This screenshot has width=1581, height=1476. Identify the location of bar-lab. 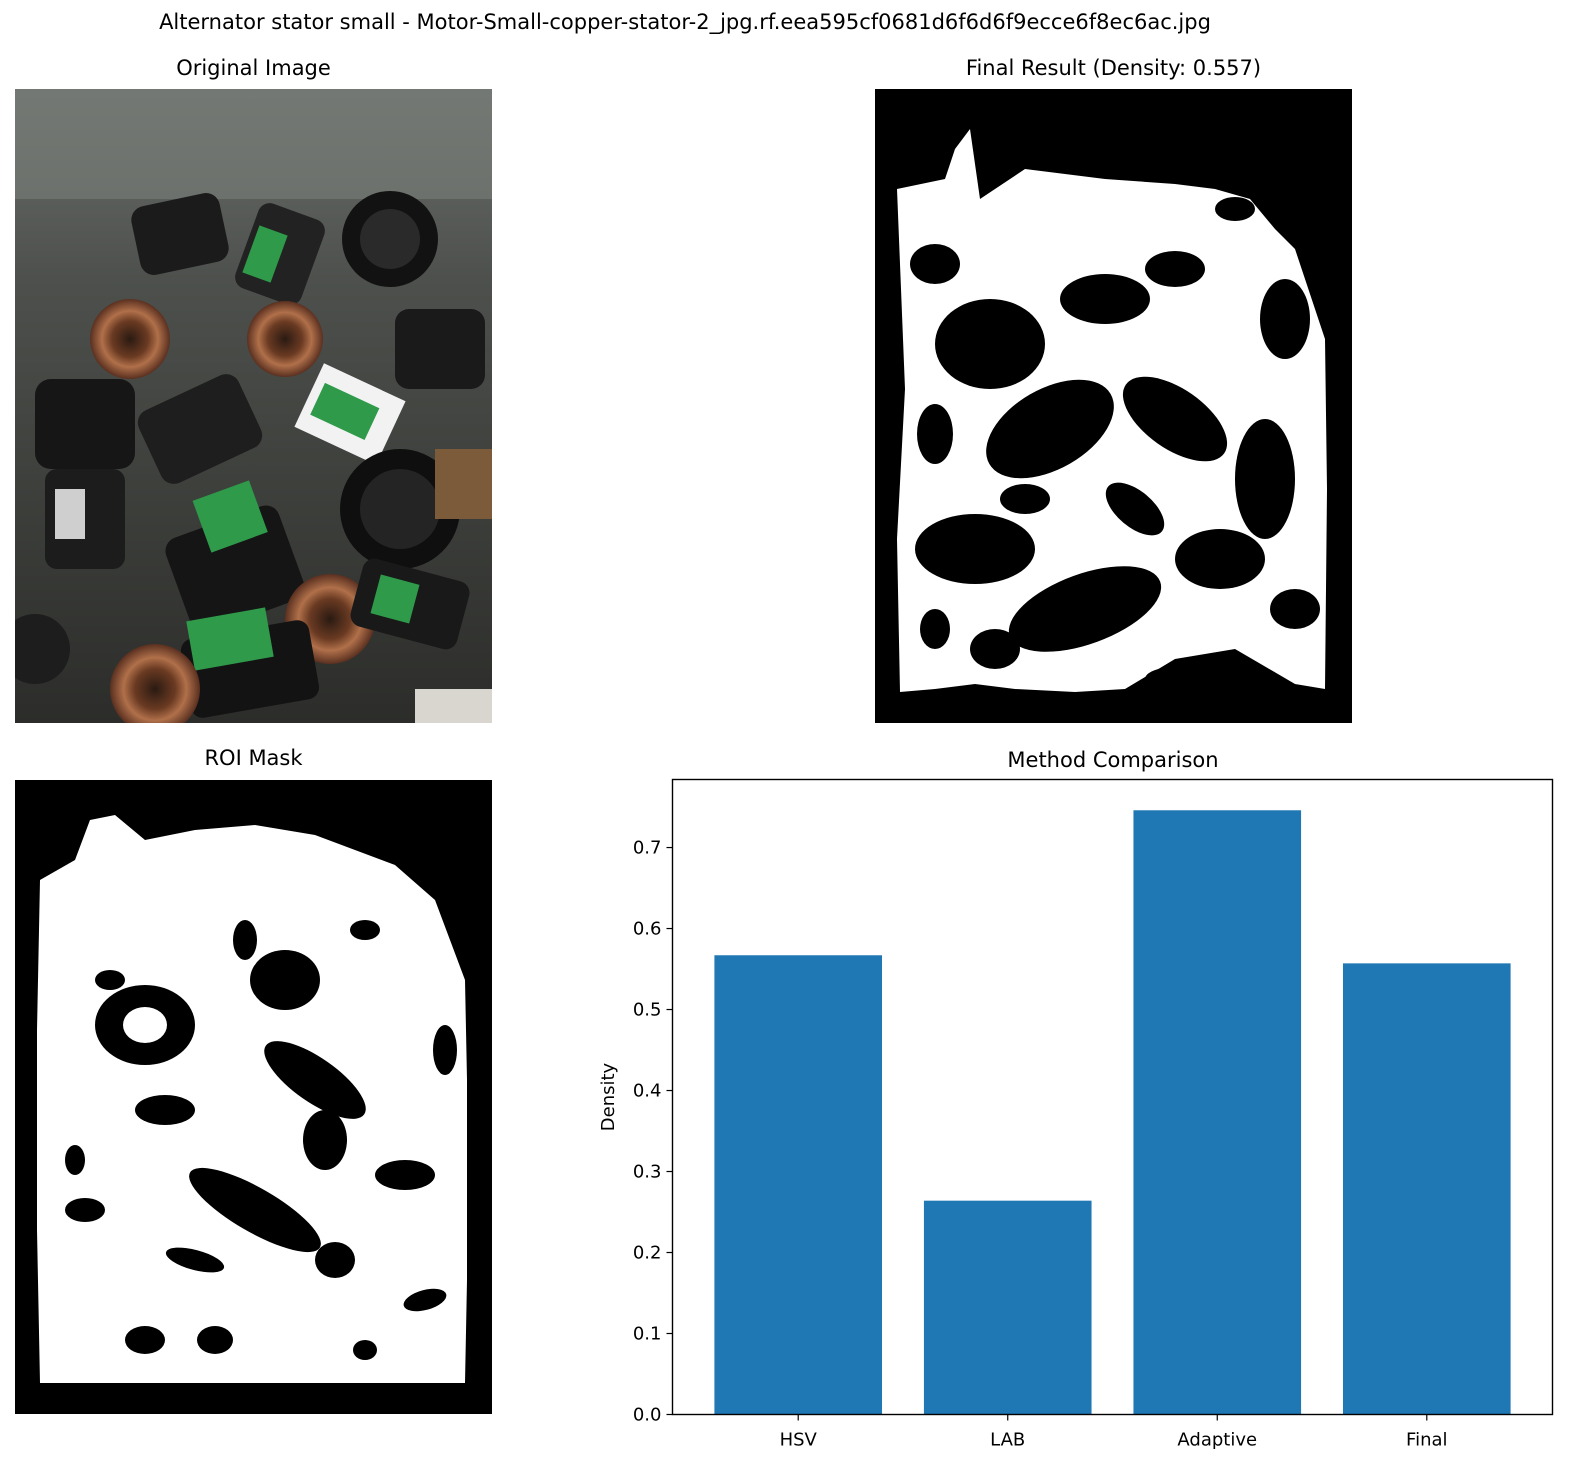
(1007, 1307).